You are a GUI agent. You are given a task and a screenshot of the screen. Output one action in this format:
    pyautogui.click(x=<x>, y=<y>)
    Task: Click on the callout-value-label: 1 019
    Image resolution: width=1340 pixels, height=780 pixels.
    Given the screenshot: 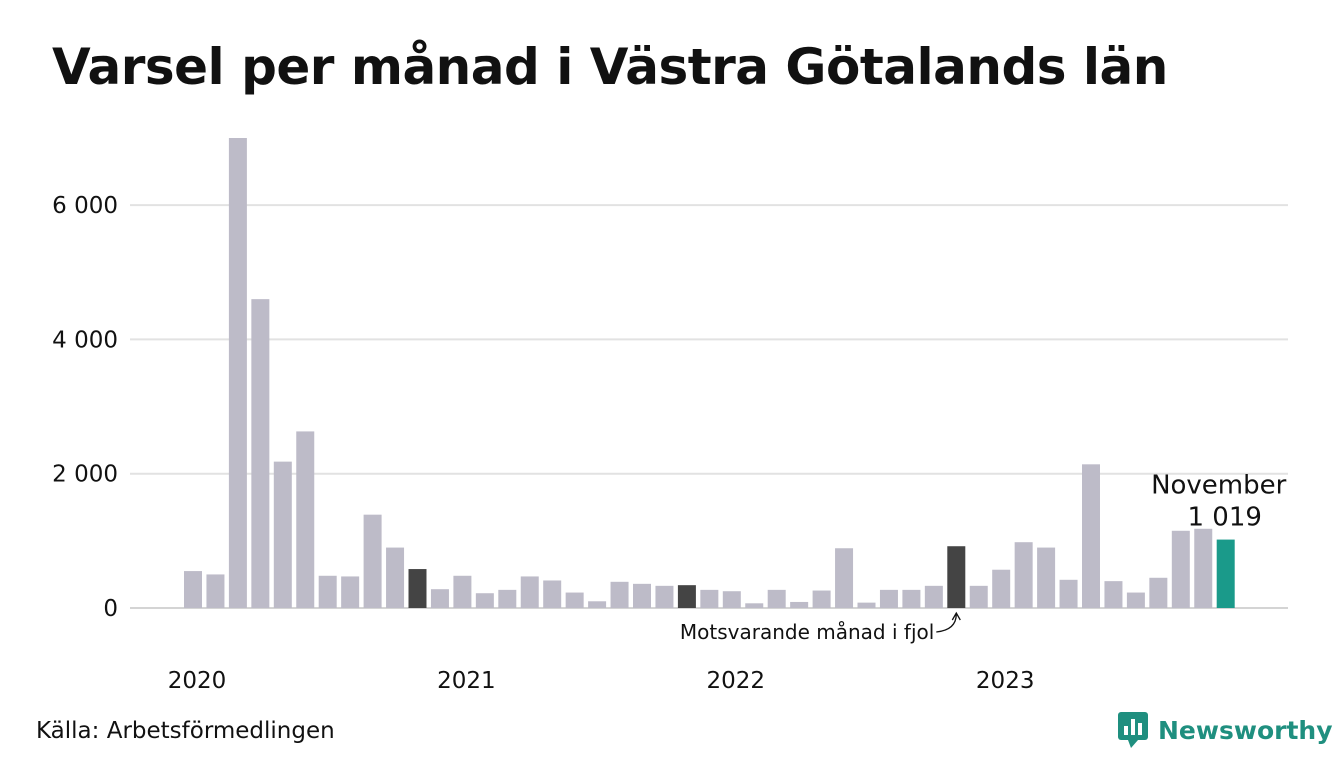 What is the action you would take?
    pyautogui.click(x=1224, y=518)
    